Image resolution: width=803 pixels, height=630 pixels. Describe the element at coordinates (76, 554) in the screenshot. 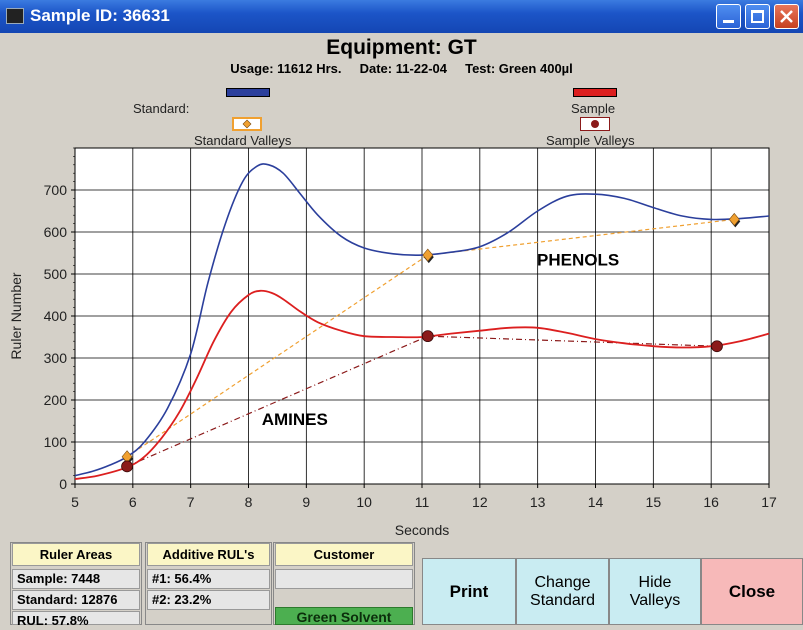

I see `ruler-areas-header: Ruler Areas` at that location.